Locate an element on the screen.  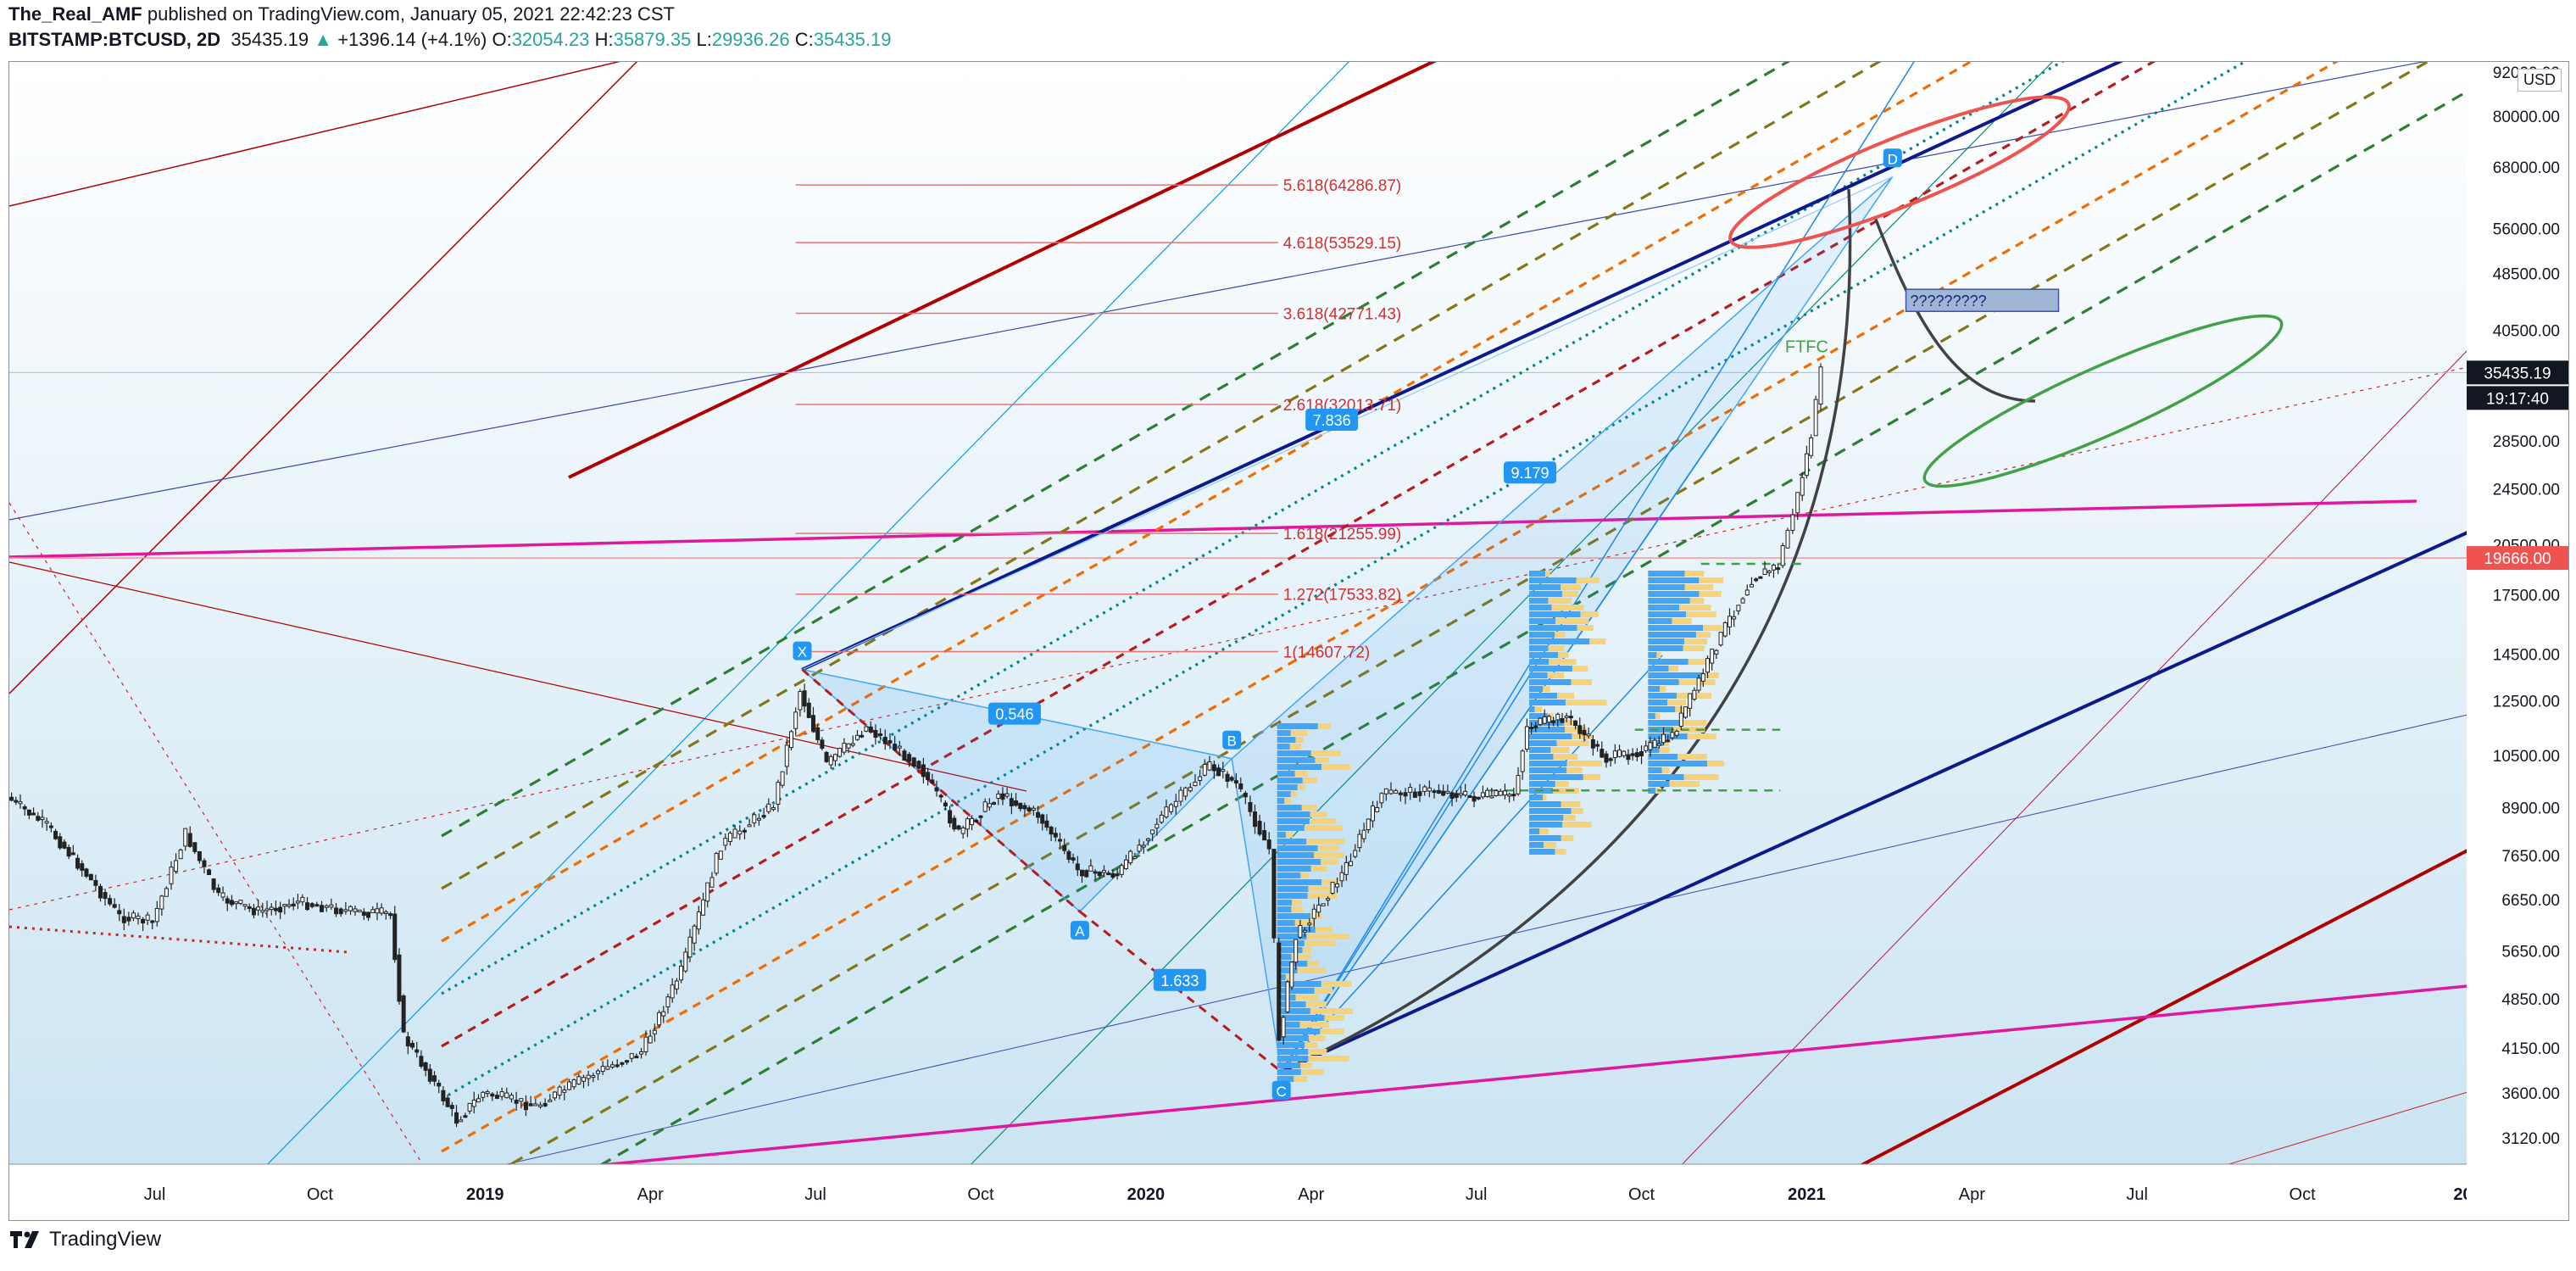
open-value: 32054.23 is located at coordinates (550, 39).